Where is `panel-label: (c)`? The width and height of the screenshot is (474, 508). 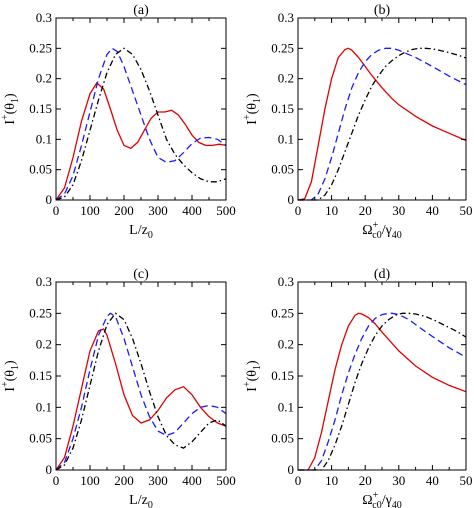 panel-label: (c) is located at coordinates (141, 274).